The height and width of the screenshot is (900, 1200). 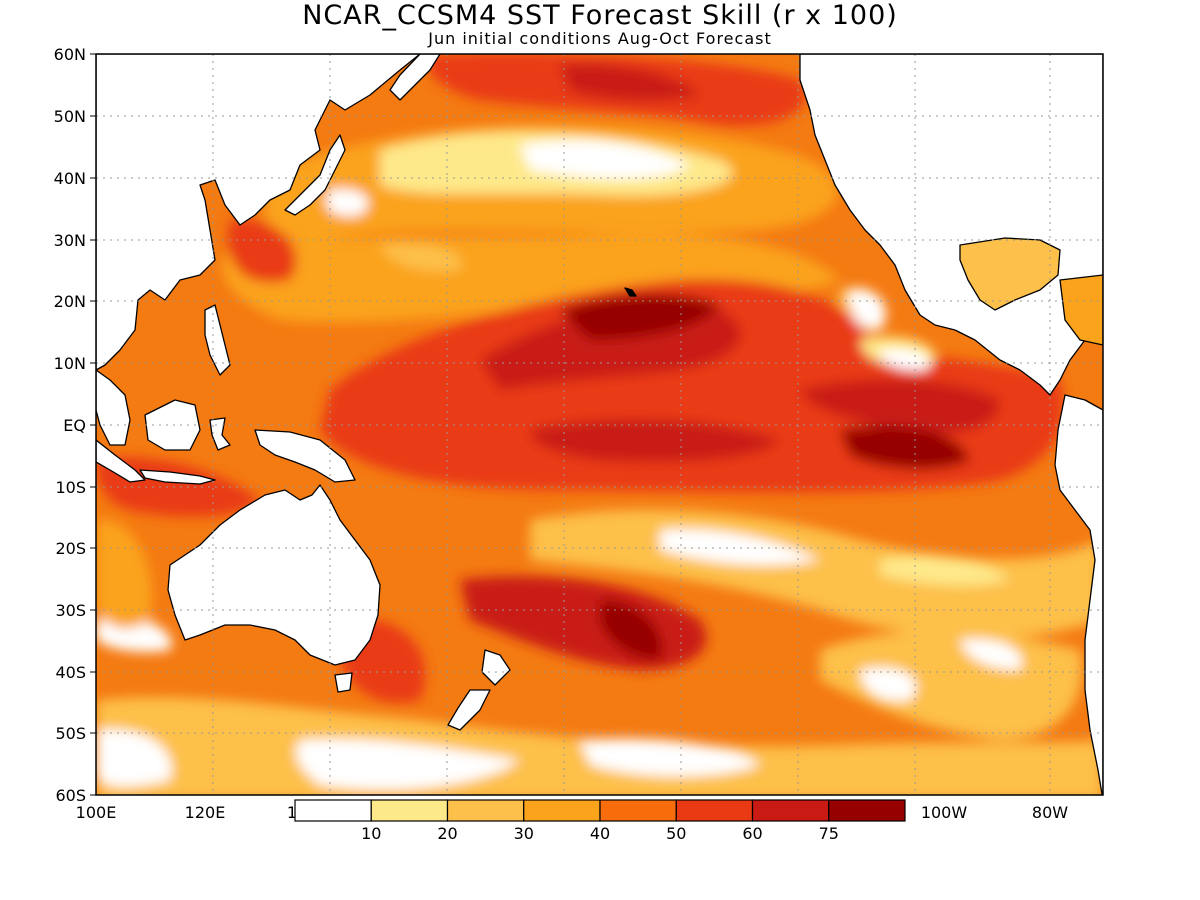 I want to click on new-zealand-south, so click(x=469, y=710).